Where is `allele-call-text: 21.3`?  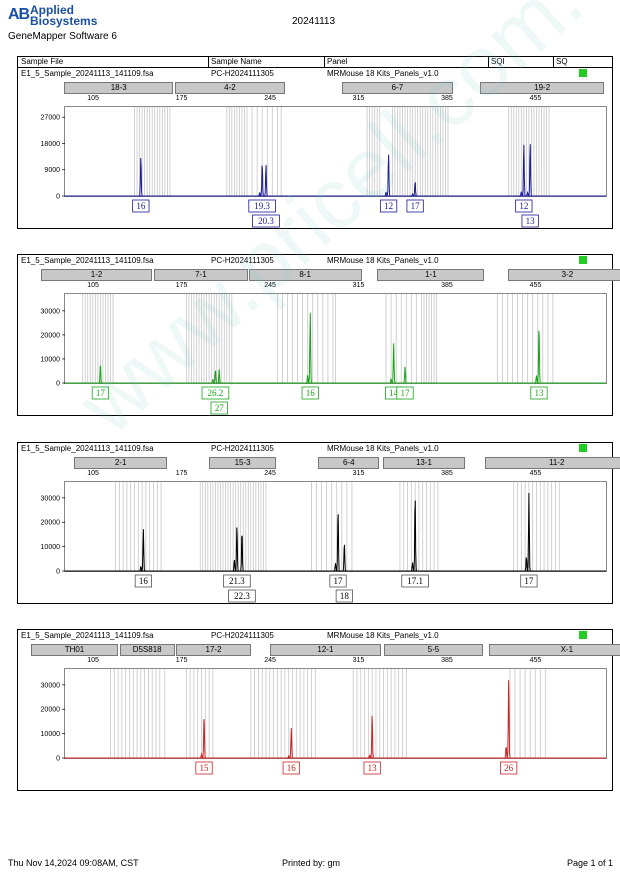 allele-call-text: 21.3 is located at coordinates (237, 581).